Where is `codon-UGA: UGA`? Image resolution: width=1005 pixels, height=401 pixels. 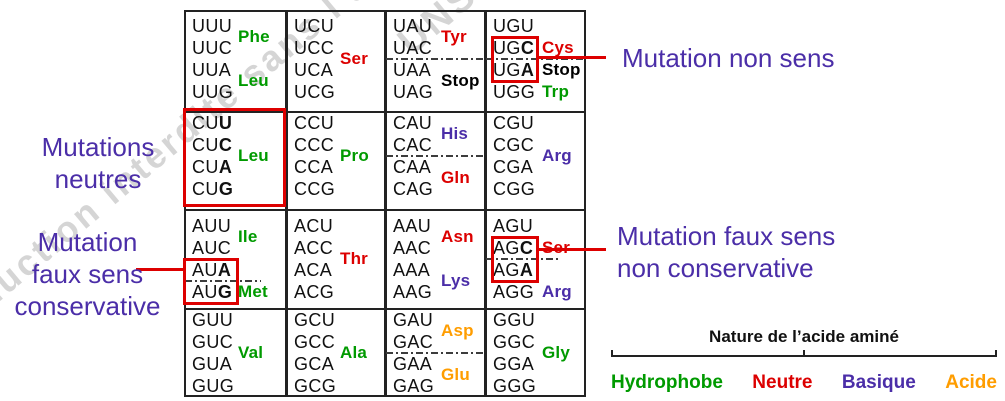
codon-UGA: UGA is located at coordinates (514, 70).